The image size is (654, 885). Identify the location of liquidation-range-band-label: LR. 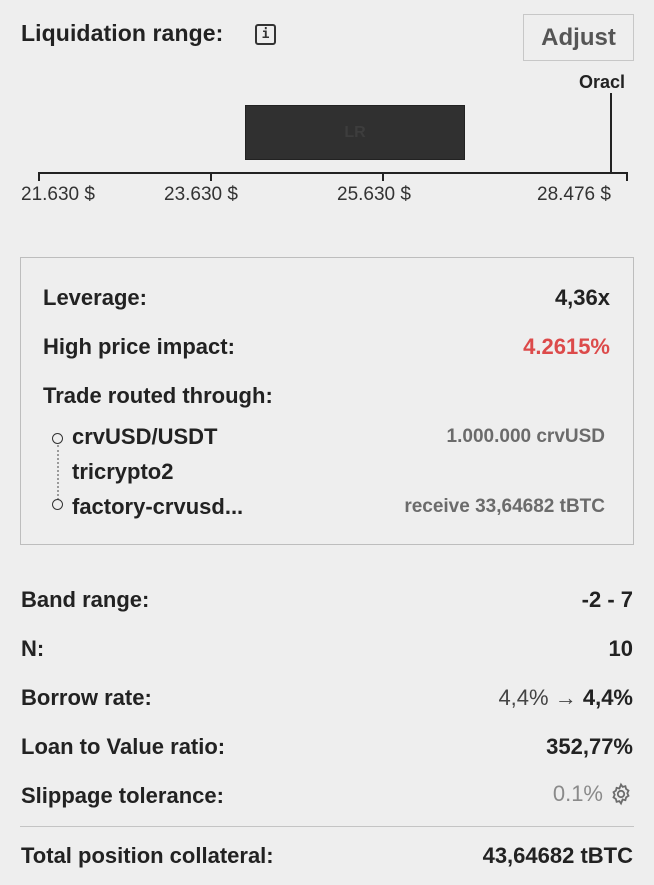
(355, 132).